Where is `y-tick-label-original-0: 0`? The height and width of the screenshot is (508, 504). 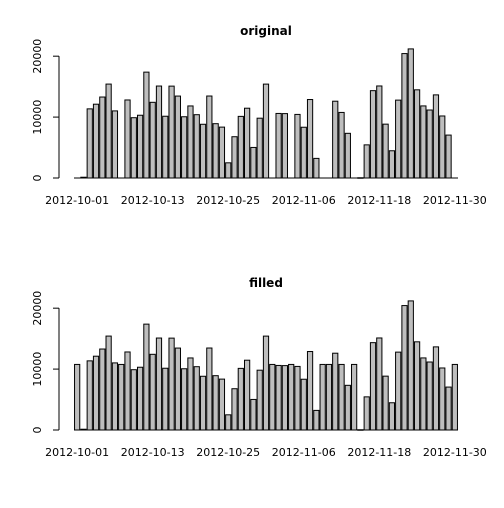 y-tick-label-original-0: 0 is located at coordinates (37, 178).